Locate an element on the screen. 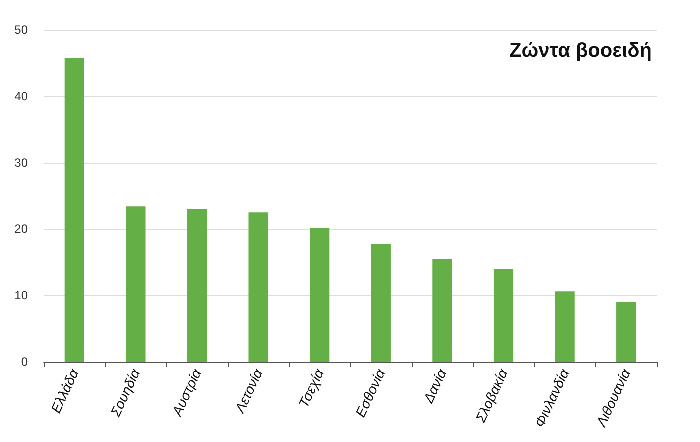 The width and height of the screenshot is (700, 442). text: Ζώντα βοοειδή is located at coordinates (581, 51).